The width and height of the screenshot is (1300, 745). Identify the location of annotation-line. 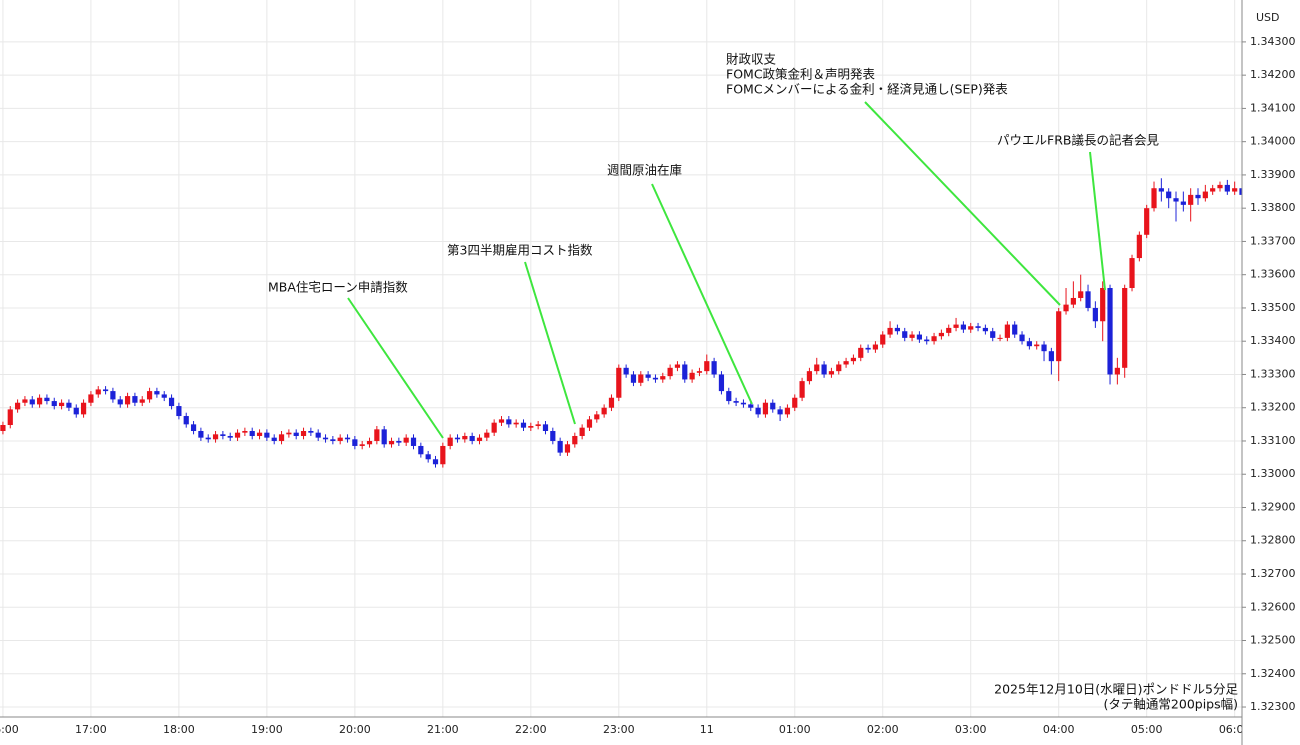
(550, 343).